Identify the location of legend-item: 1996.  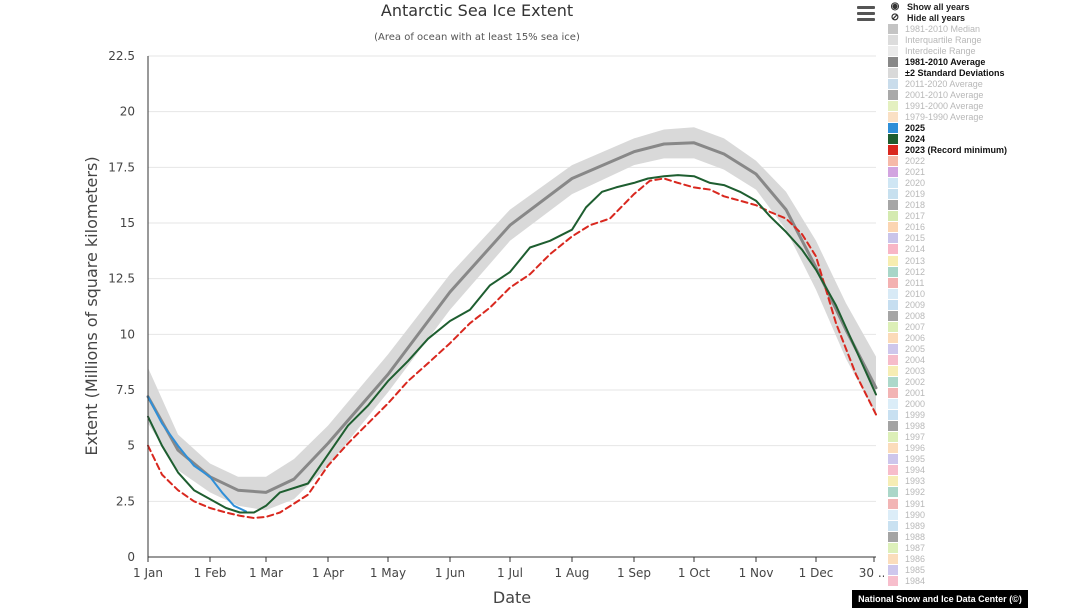
(984, 448).